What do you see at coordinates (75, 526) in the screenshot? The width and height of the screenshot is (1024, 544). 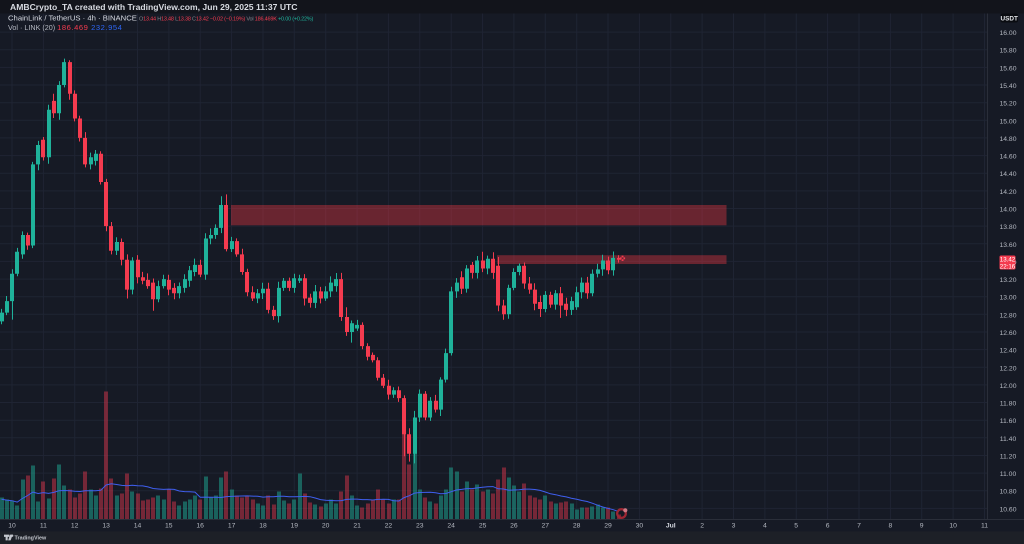 I see `svg-text: 12` at bounding box center [75, 526].